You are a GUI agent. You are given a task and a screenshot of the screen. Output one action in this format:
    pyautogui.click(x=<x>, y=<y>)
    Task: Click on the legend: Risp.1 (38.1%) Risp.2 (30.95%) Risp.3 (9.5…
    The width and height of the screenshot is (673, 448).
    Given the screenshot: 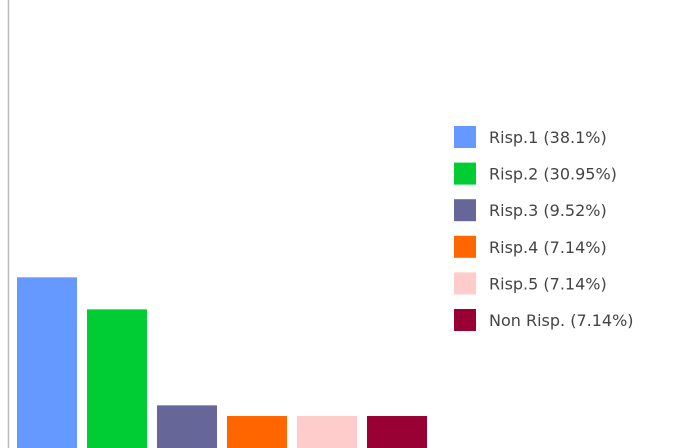 What is the action you would take?
    pyautogui.click(x=544, y=228)
    